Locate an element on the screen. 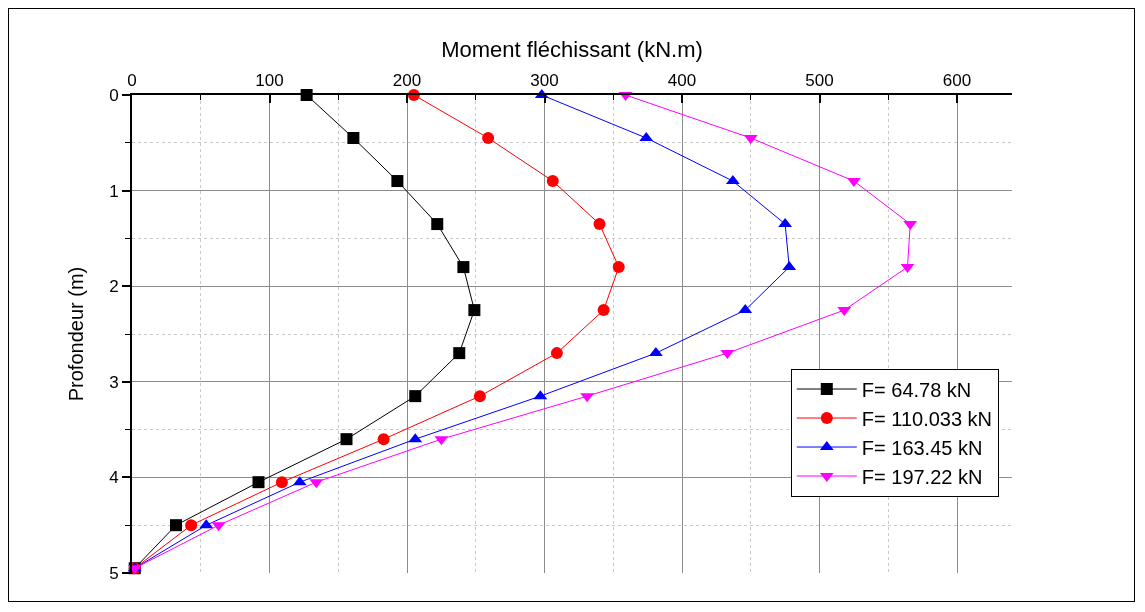 The image size is (1145, 612). x-tick-label: 0 is located at coordinates (132, 81).